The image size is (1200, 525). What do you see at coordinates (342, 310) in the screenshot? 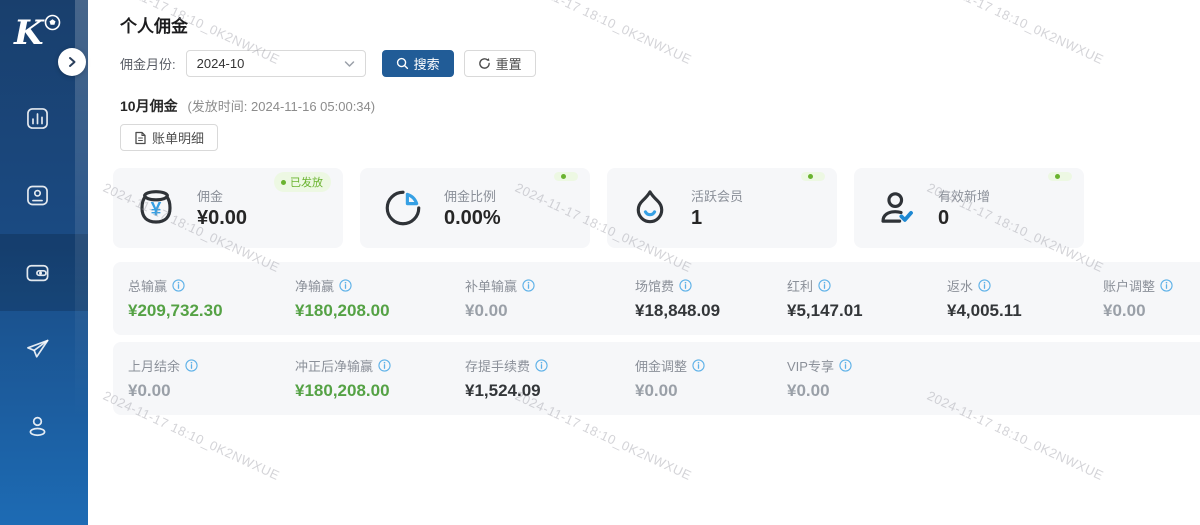
I see `summary-value: ¥180,208.00` at bounding box center [342, 310].